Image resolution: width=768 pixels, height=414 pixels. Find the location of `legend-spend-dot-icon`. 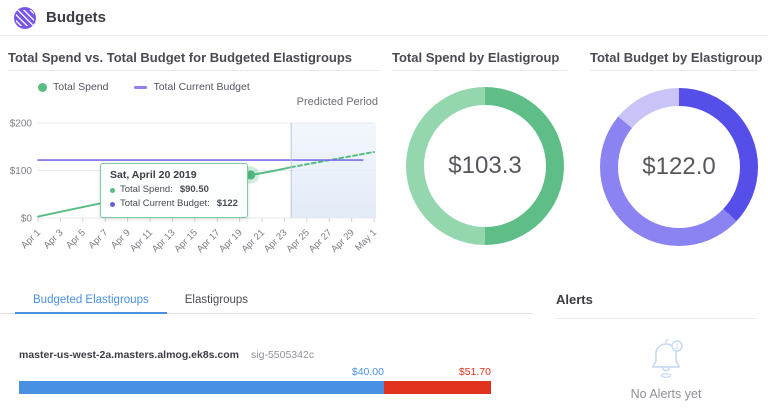

legend-spend-dot-icon is located at coordinates (42, 87).